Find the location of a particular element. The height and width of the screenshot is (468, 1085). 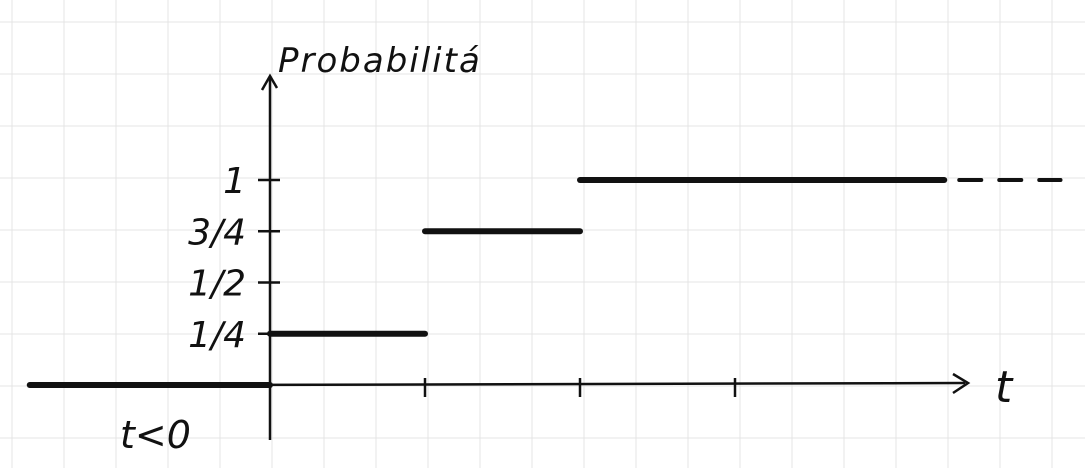

y-tick-label: 1 is located at coordinates (234, 181).